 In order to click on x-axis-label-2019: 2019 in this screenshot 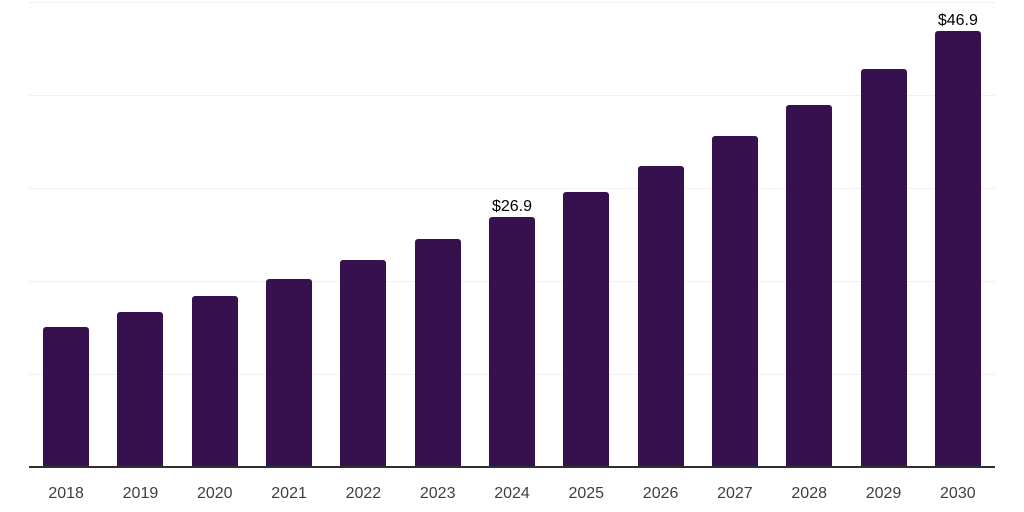, I will do `click(140, 493)`.